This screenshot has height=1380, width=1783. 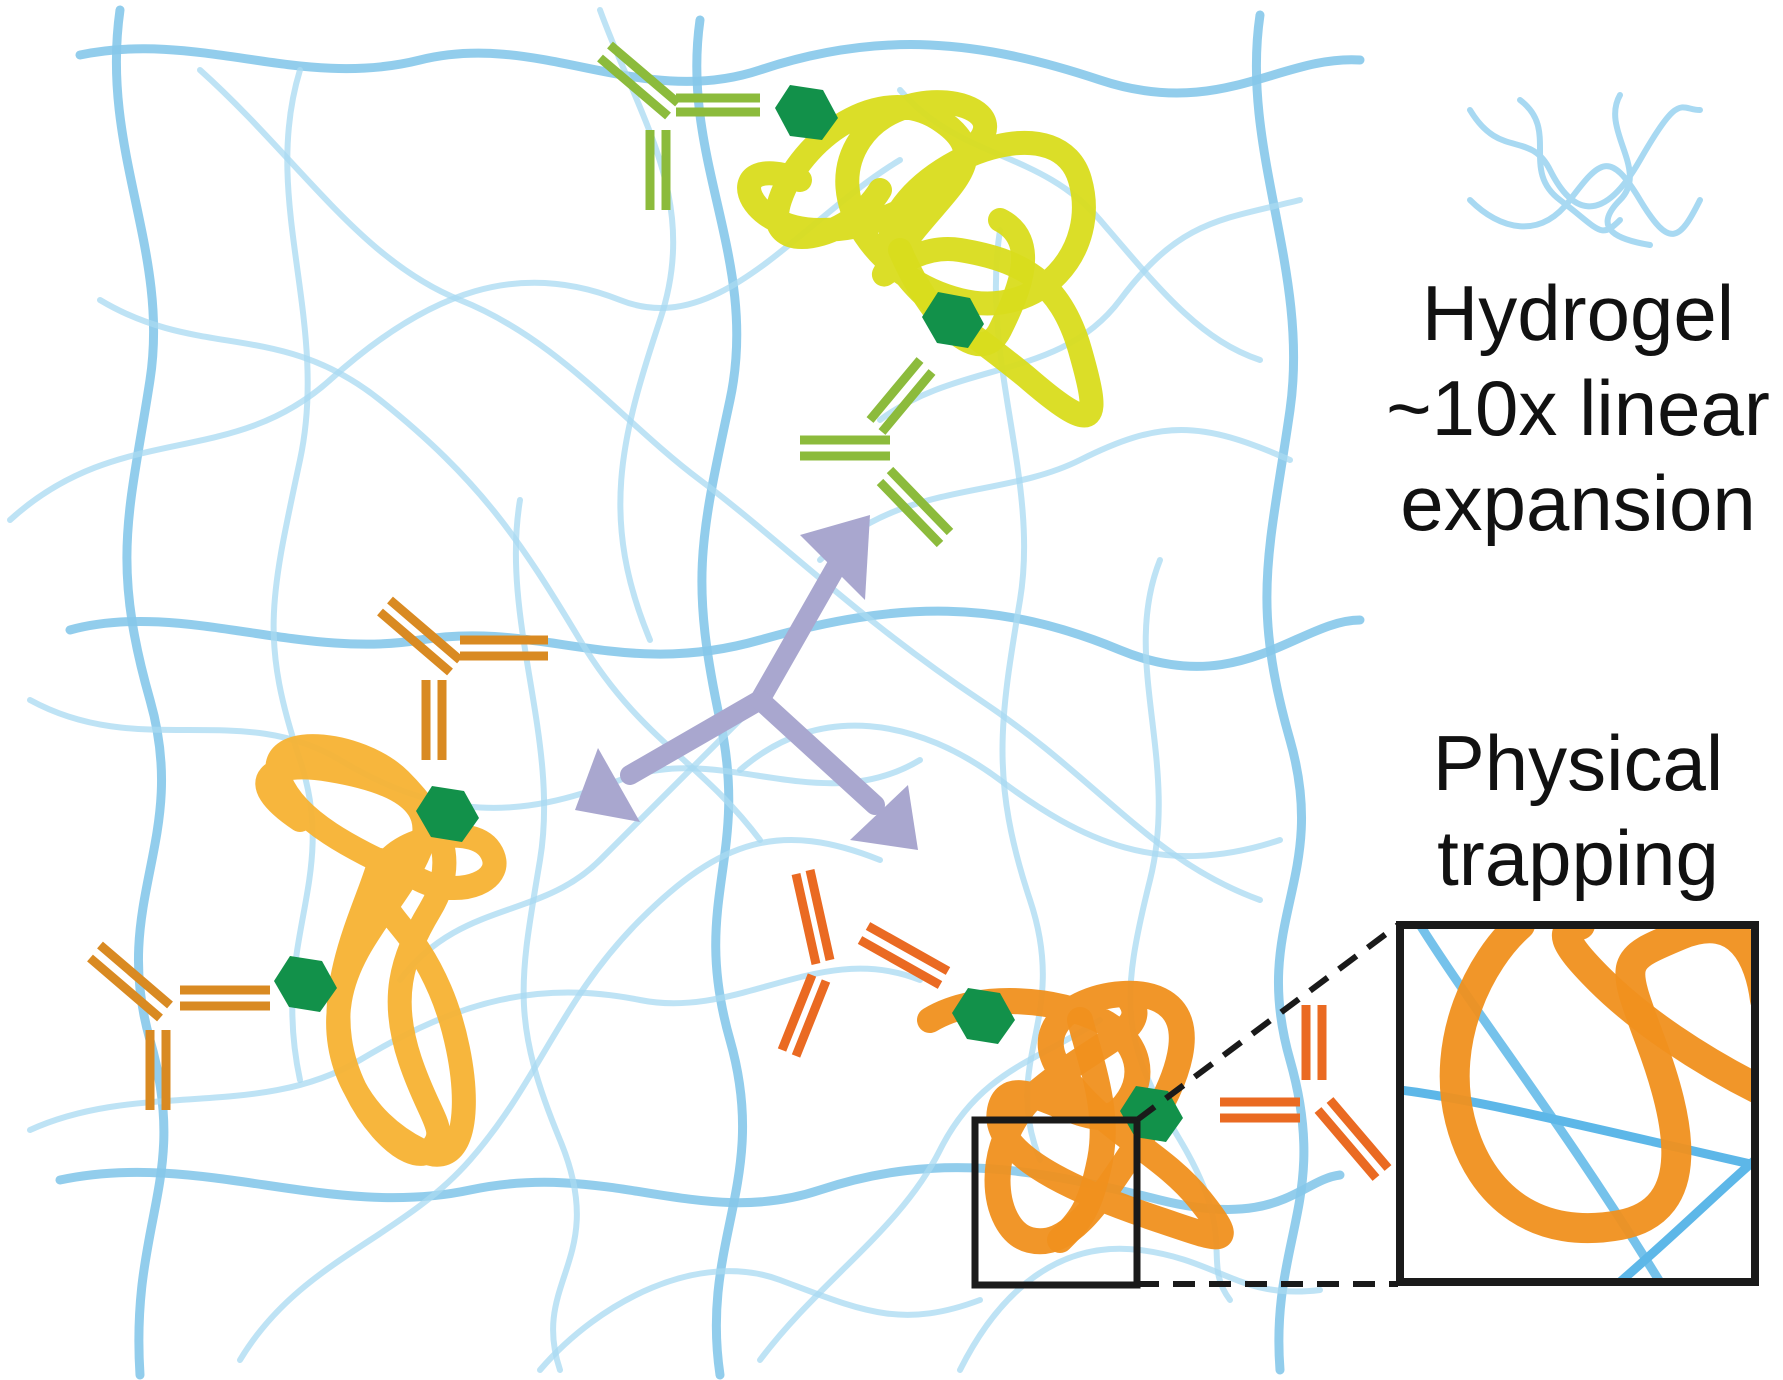 I want to click on zoom-source-box, so click(x=1056, y=1202).